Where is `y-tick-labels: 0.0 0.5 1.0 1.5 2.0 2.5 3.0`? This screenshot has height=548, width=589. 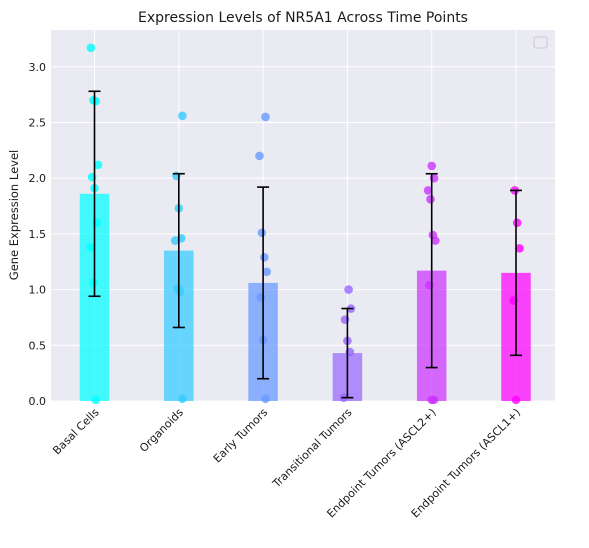
y-tick-labels: 0.0 0.5 1.0 1.5 2.0 2.5 3.0 is located at coordinates (38, 234).